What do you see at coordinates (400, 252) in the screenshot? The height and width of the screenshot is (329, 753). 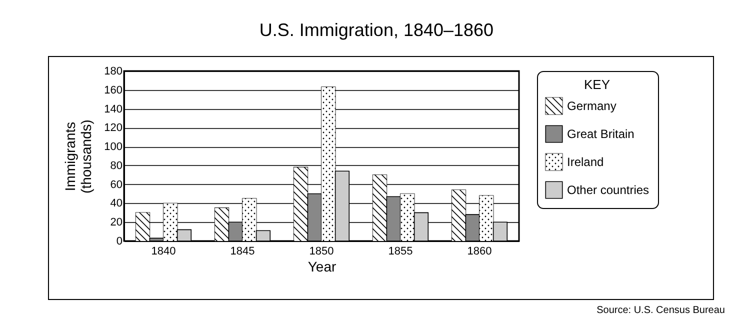 I see `x-tick-label: 1855` at bounding box center [400, 252].